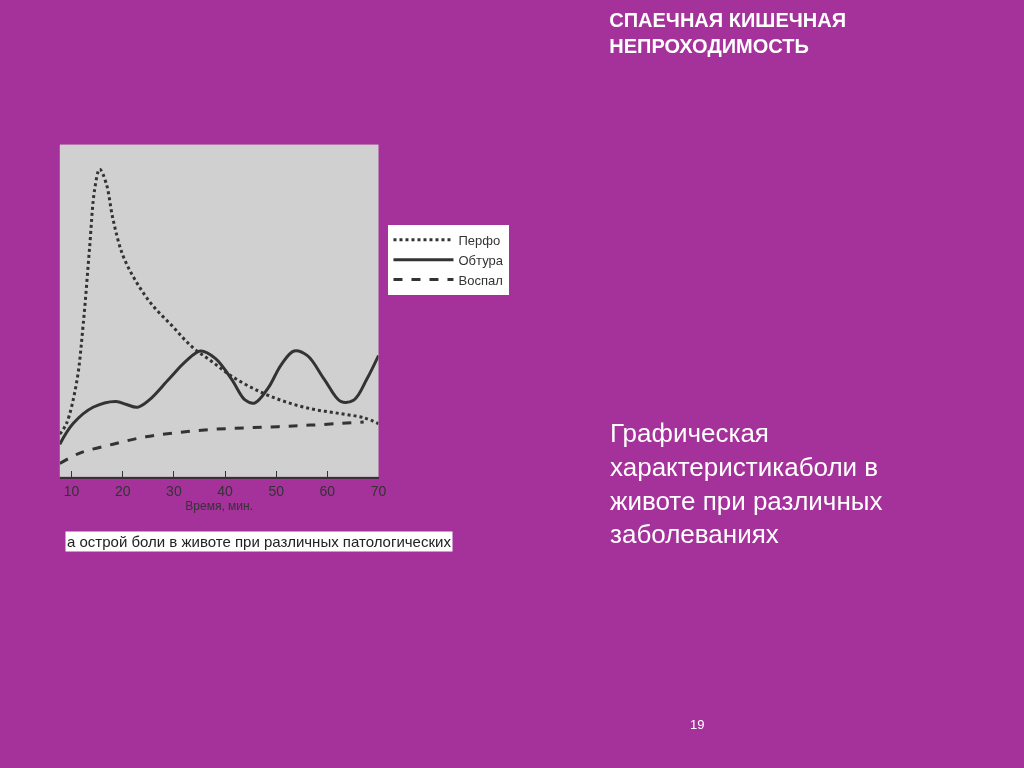 This screenshot has width=1024, height=768. I want to click on legend-label: Воспал, so click(480, 280).